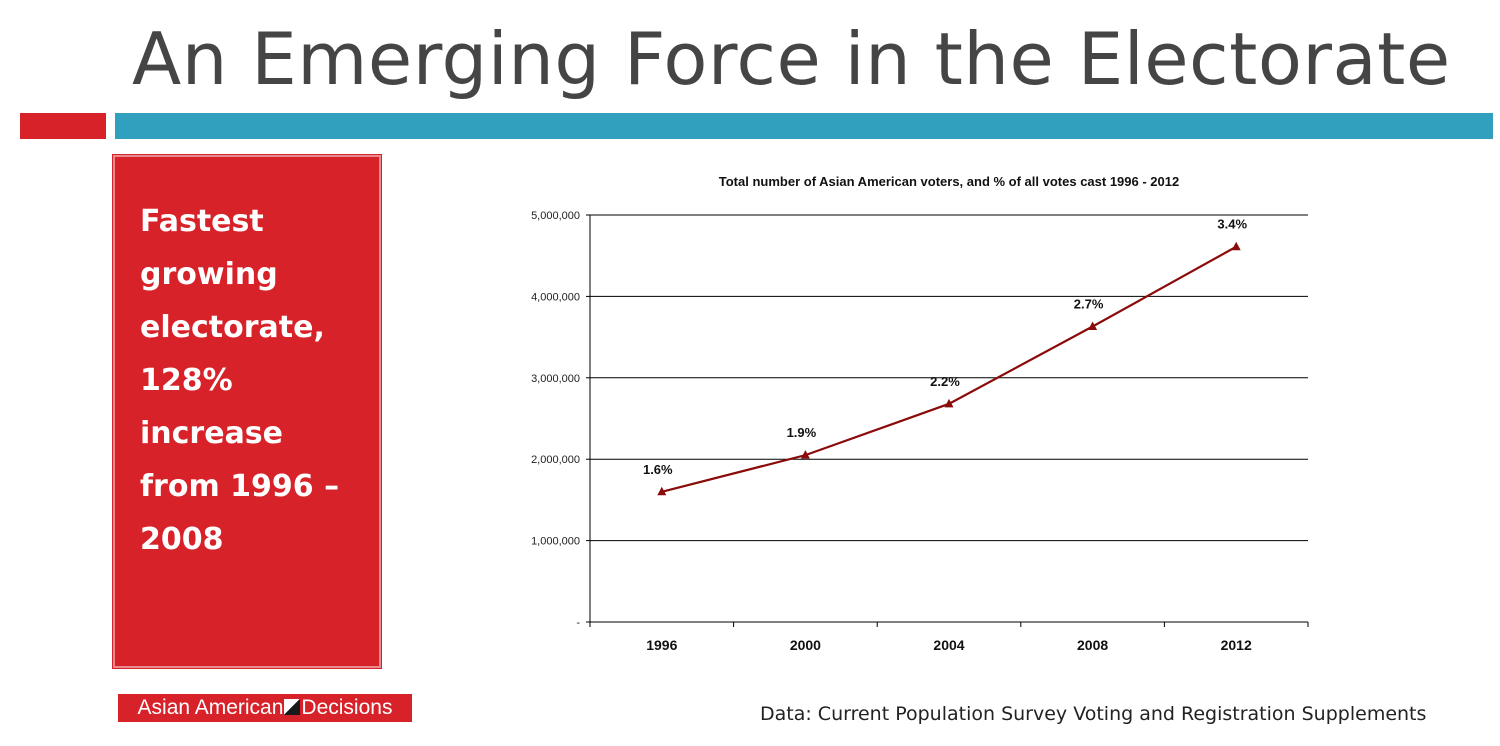 This screenshot has height=746, width=1500. I want to click on callout-line: electorate,, so click(232, 327).